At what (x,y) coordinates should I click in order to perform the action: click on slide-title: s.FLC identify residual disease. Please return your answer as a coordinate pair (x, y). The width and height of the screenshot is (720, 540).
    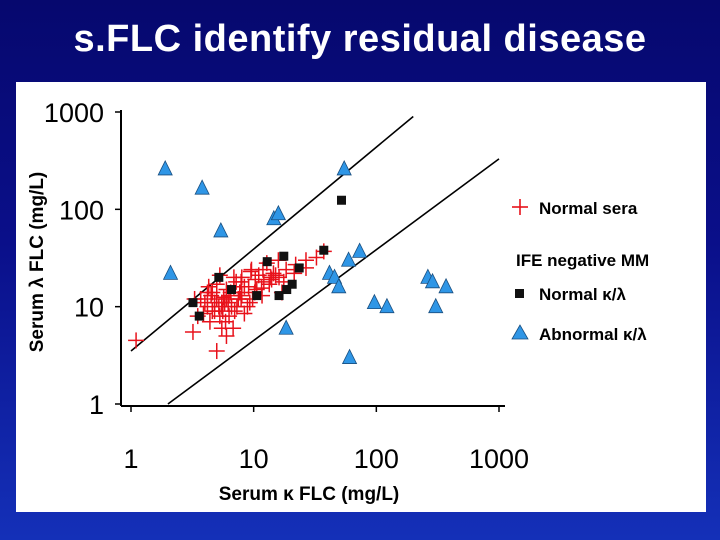
    Looking at the image, I should click on (360, 39).